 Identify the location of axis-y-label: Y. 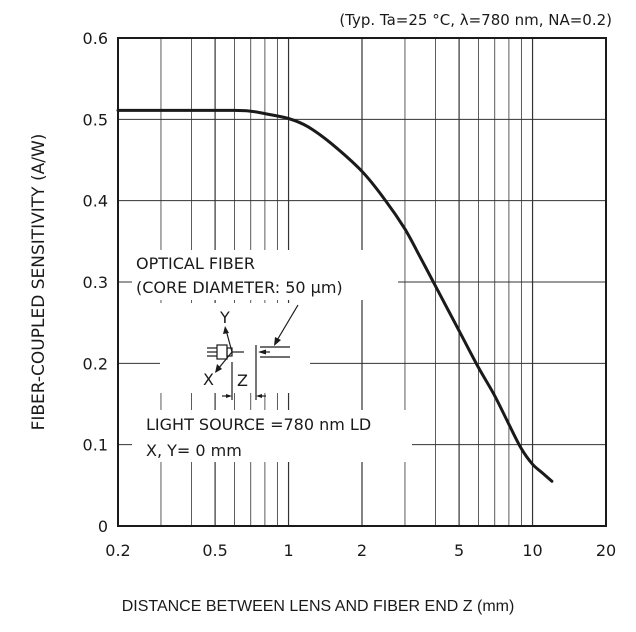
(224, 317).